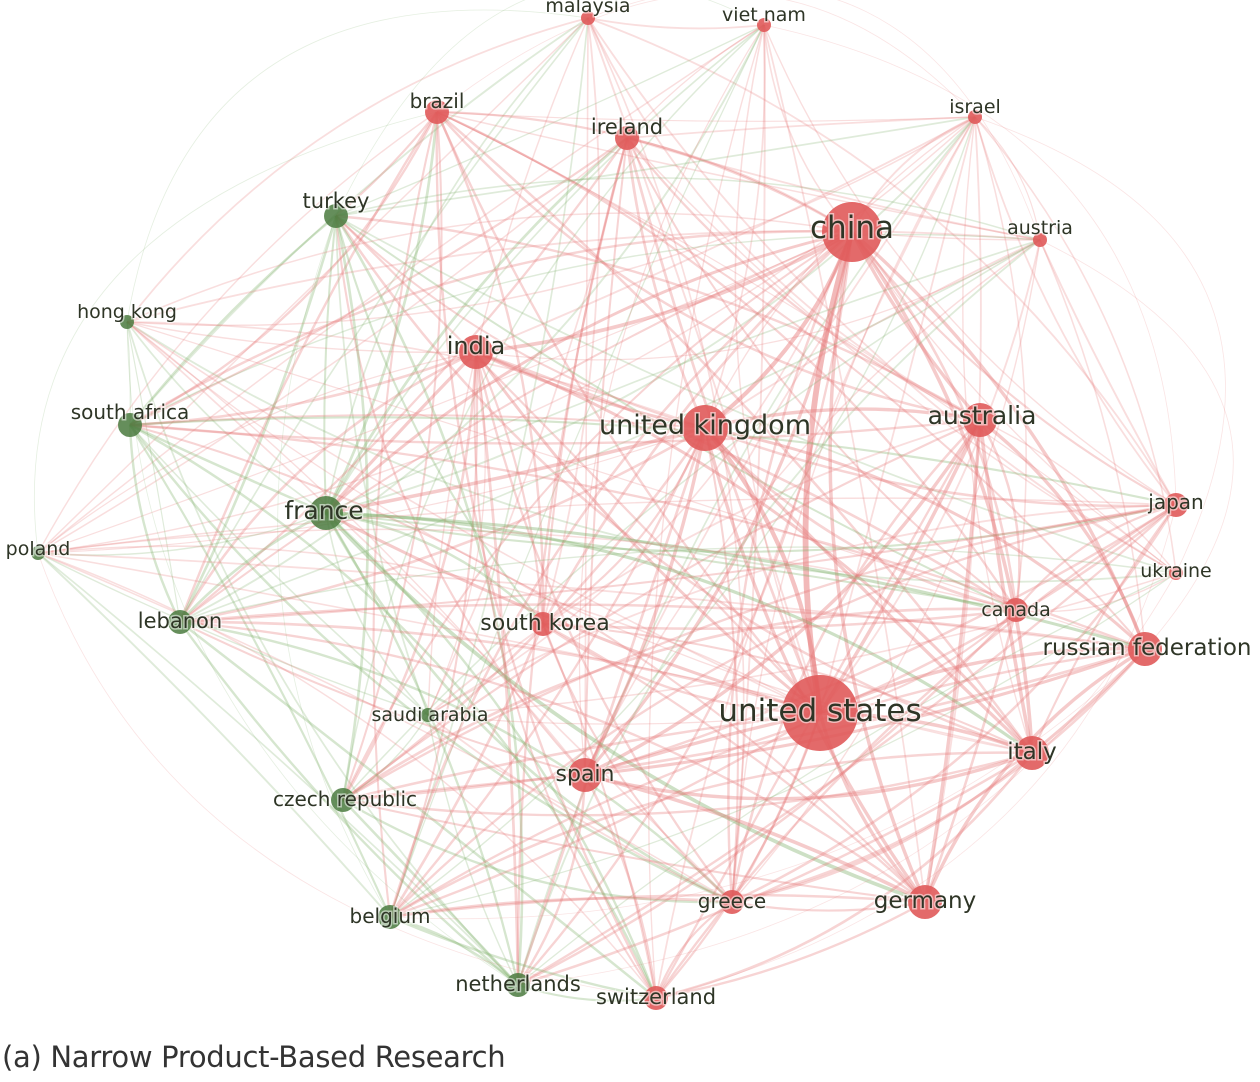 The height and width of the screenshot is (1082, 1260). Describe the element at coordinates (764, 15) in the screenshot. I see `label-viet-nam: viet nam` at that location.